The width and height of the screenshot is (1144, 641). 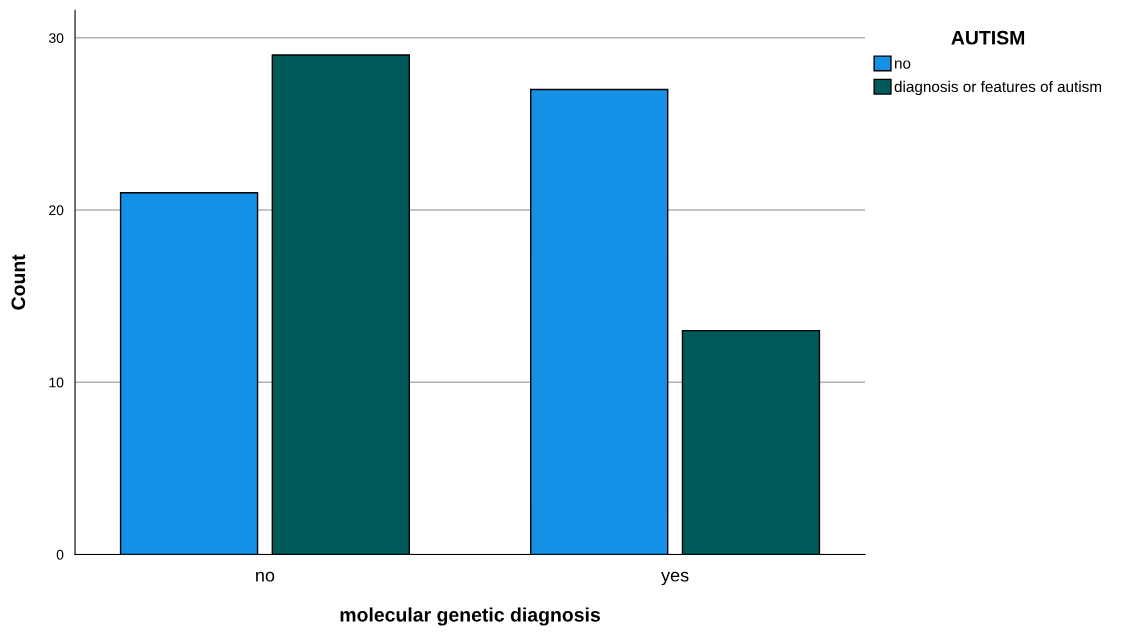 I want to click on y-tick-label: 0, so click(x=60, y=554).